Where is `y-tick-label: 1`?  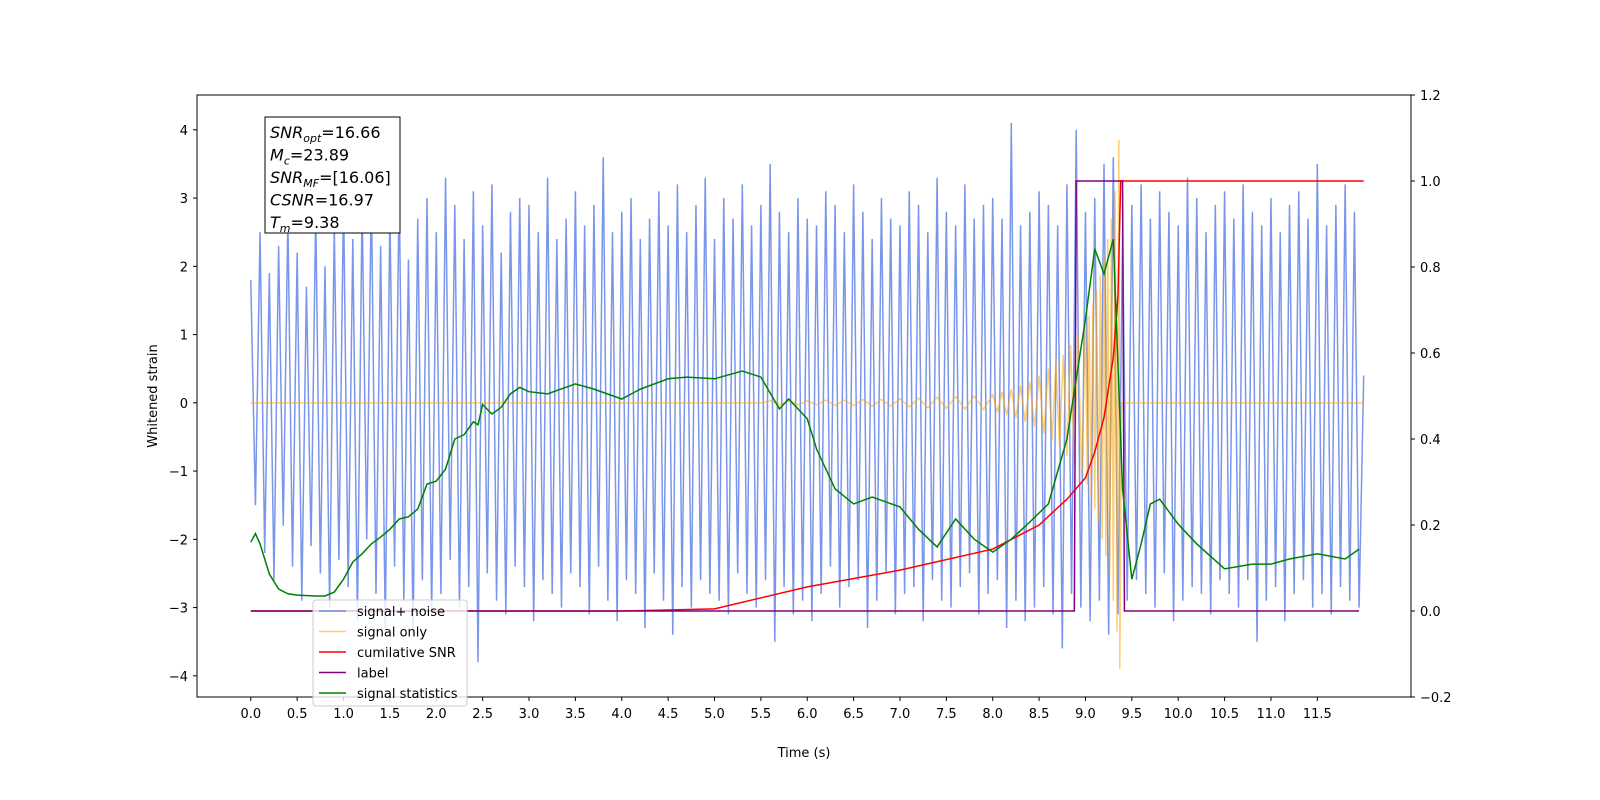 y-tick-label: 1 is located at coordinates (184, 336).